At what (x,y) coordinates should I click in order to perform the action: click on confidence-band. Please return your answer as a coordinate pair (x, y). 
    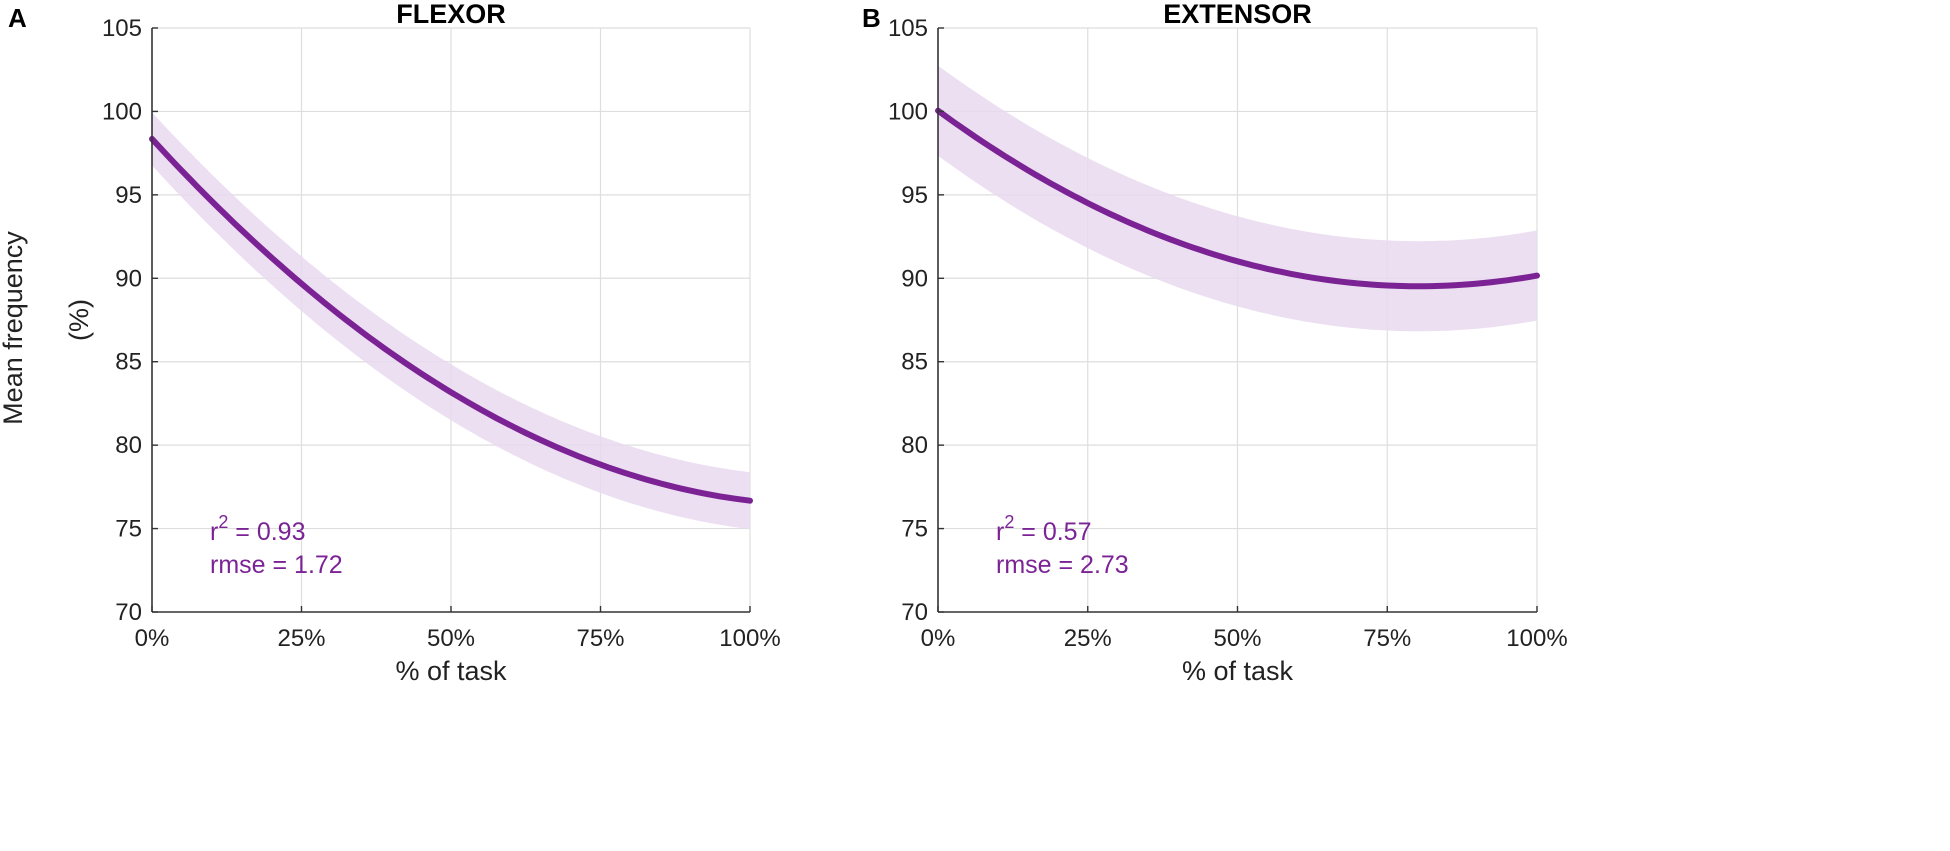
    Looking at the image, I should click on (1237, 198).